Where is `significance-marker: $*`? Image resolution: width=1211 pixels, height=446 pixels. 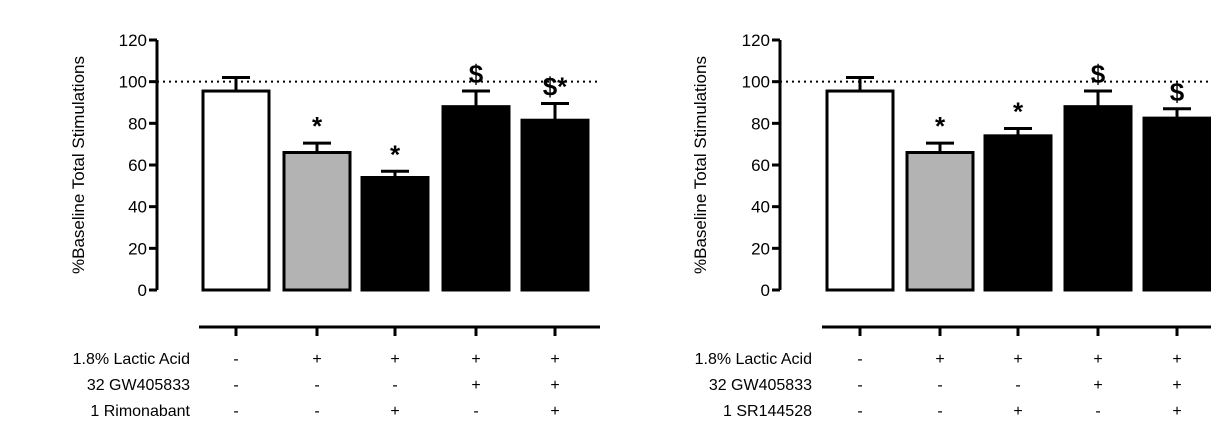
significance-marker: $* is located at coordinates (555, 87).